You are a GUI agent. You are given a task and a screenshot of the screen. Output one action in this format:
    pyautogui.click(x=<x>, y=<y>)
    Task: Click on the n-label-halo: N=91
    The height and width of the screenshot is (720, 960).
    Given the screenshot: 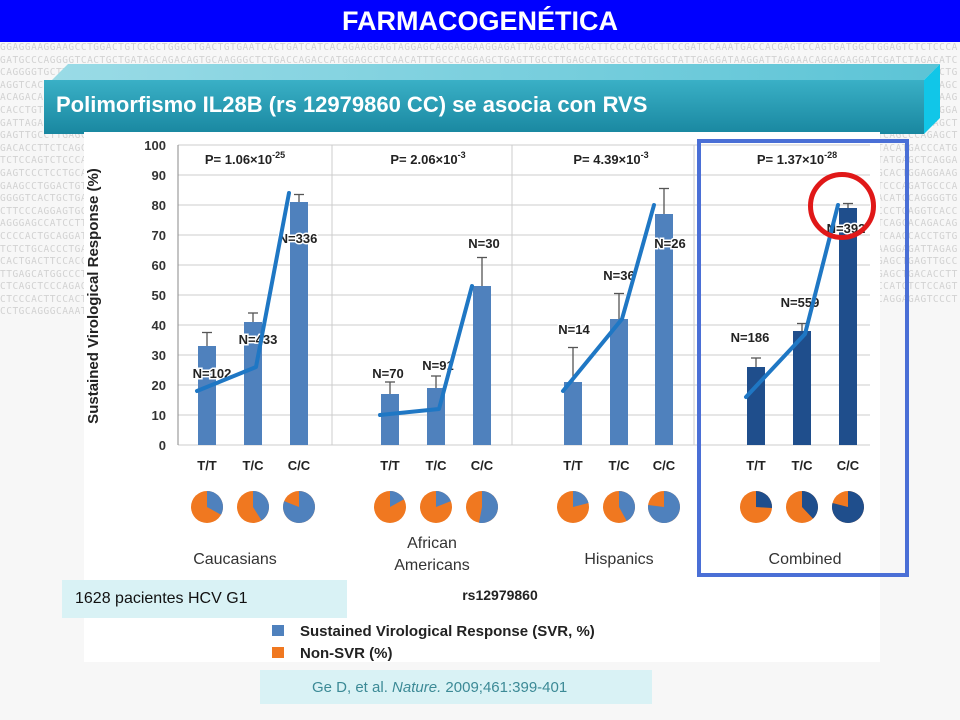 What is the action you would take?
    pyautogui.click(x=437, y=365)
    